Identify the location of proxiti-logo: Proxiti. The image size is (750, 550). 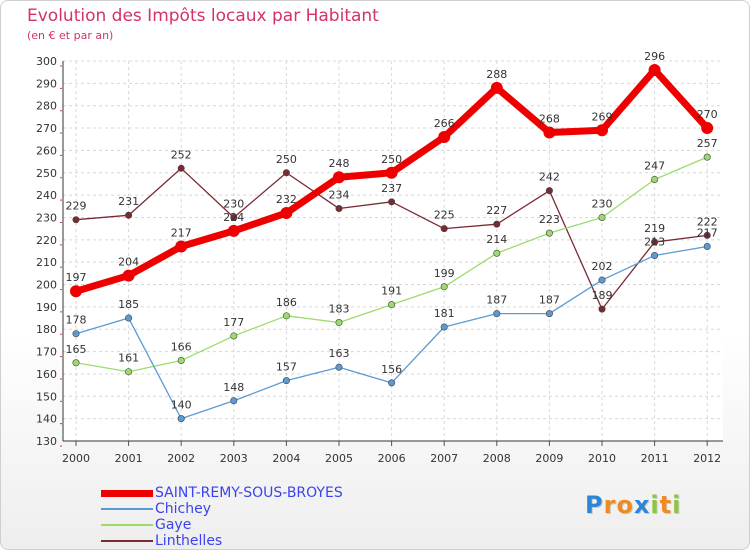
(633, 505).